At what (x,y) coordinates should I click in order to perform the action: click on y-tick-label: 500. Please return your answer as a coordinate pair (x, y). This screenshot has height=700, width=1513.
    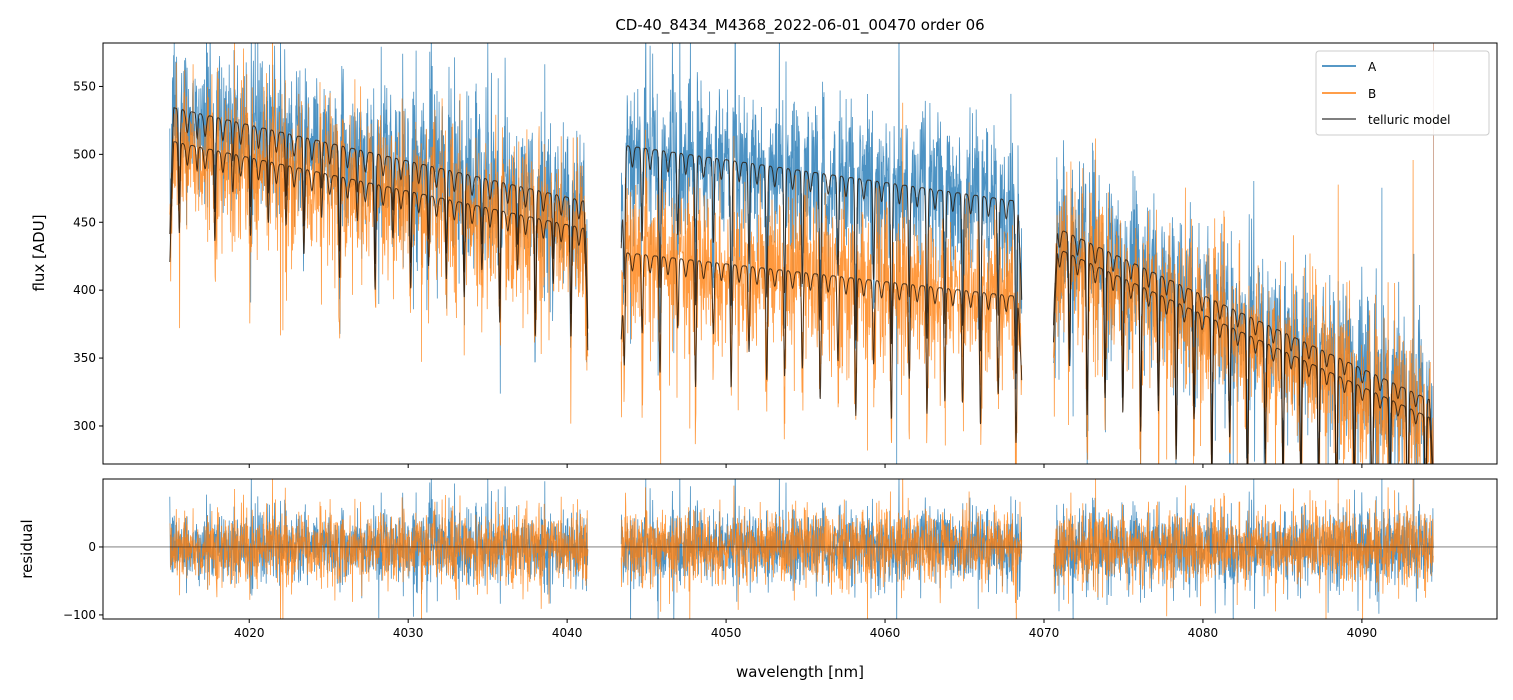
    Looking at the image, I should click on (84, 154).